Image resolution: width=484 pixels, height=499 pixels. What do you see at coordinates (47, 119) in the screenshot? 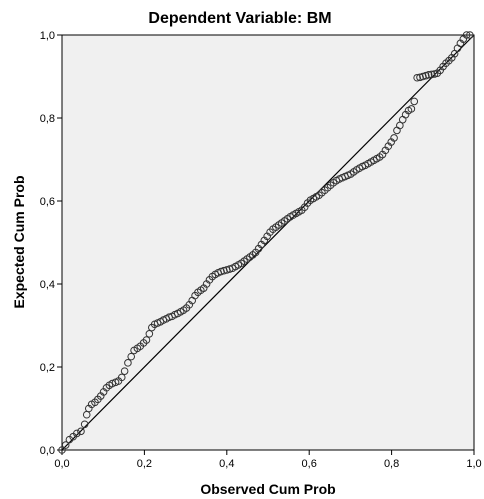
I see `y-tick-label: 0,8` at bounding box center [47, 119].